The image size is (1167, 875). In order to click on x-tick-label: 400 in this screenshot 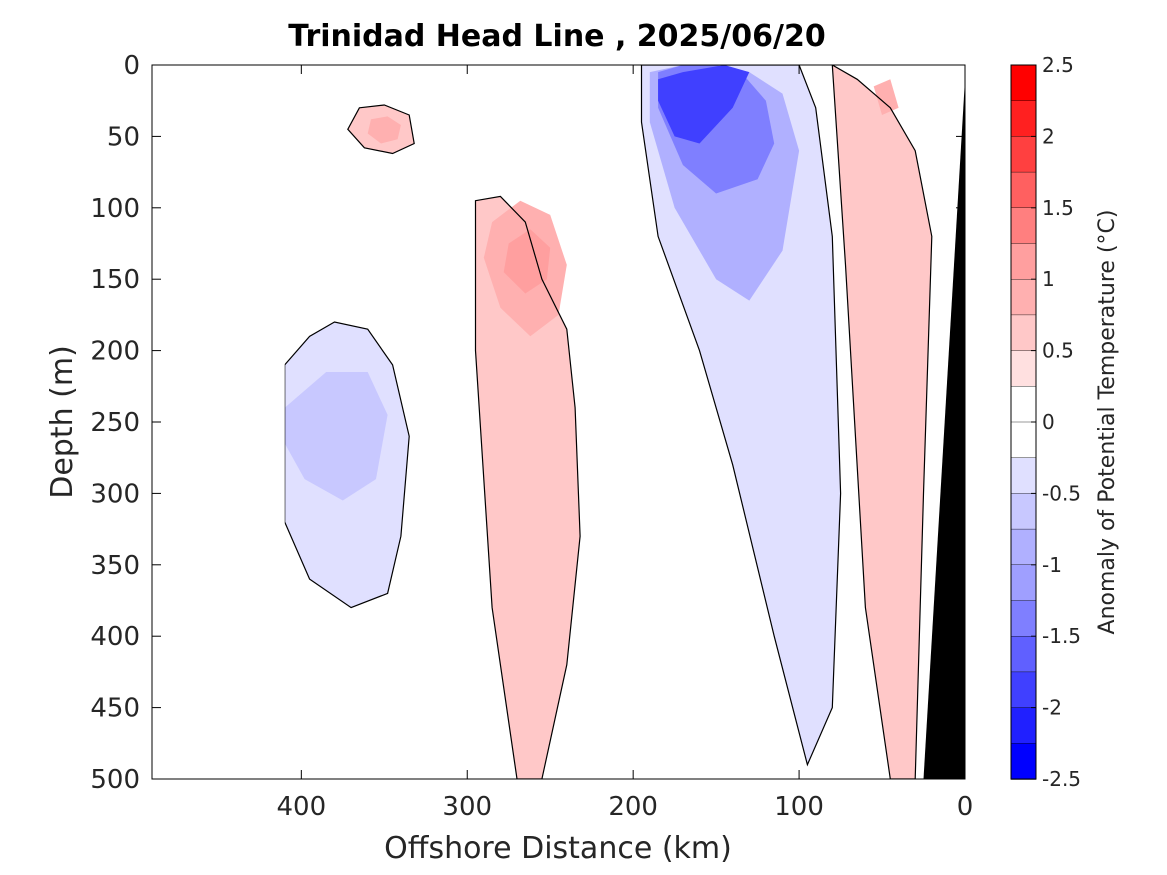, I will do `click(302, 807)`.